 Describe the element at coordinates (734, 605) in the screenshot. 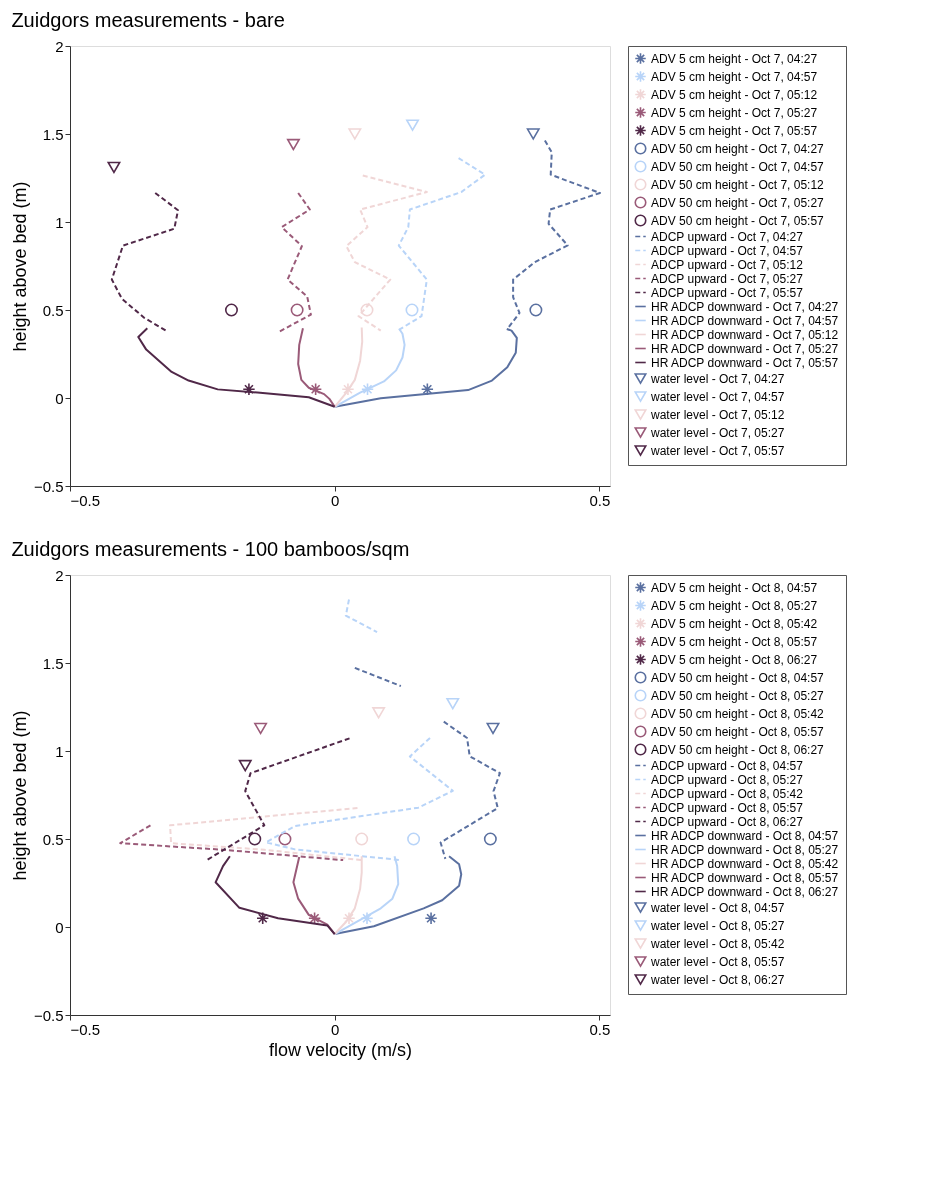

I see `legend-label: ADV 5 cm height - Oct 8, 05:27` at that location.